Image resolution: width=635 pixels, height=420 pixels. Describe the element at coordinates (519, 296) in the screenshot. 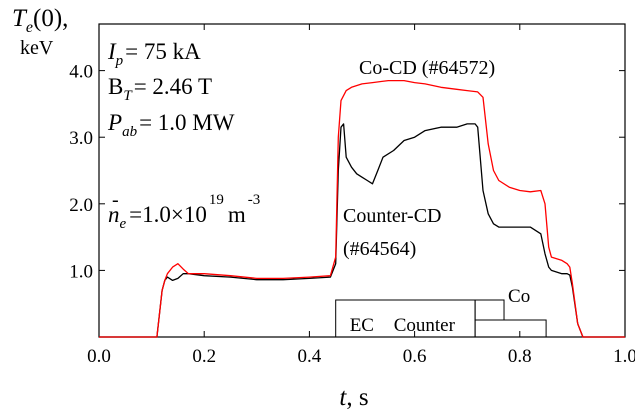

I see `co-timing-label: Co` at that location.